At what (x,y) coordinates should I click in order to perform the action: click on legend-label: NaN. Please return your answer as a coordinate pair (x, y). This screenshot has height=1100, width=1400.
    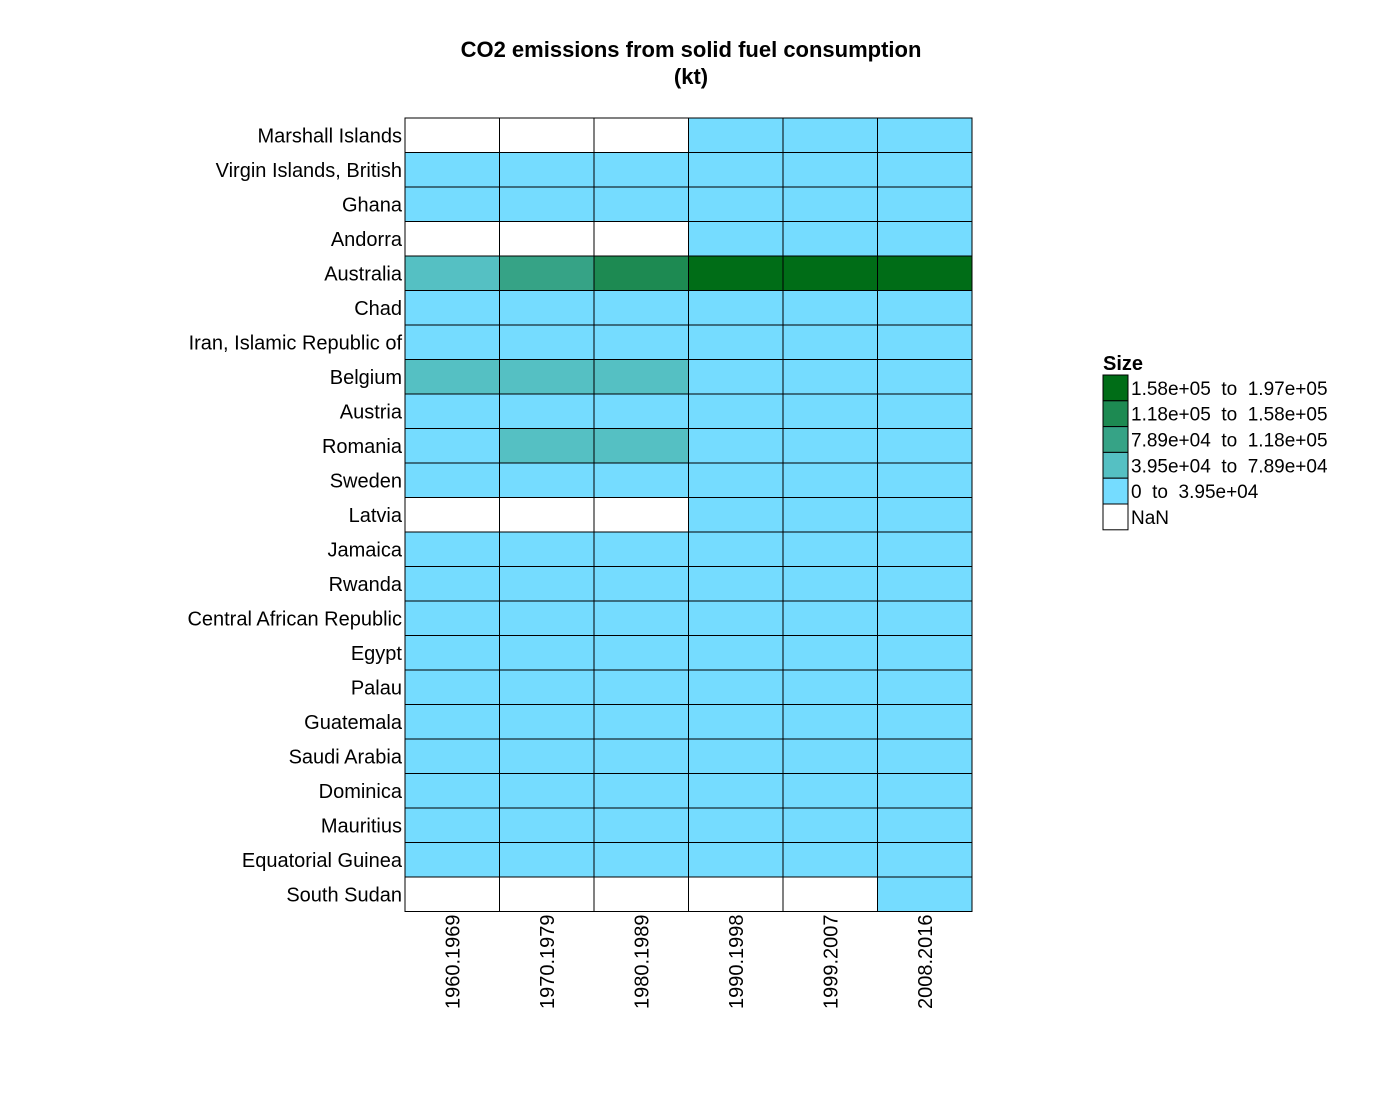
    Looking at the image, I should click on (1150, 518).